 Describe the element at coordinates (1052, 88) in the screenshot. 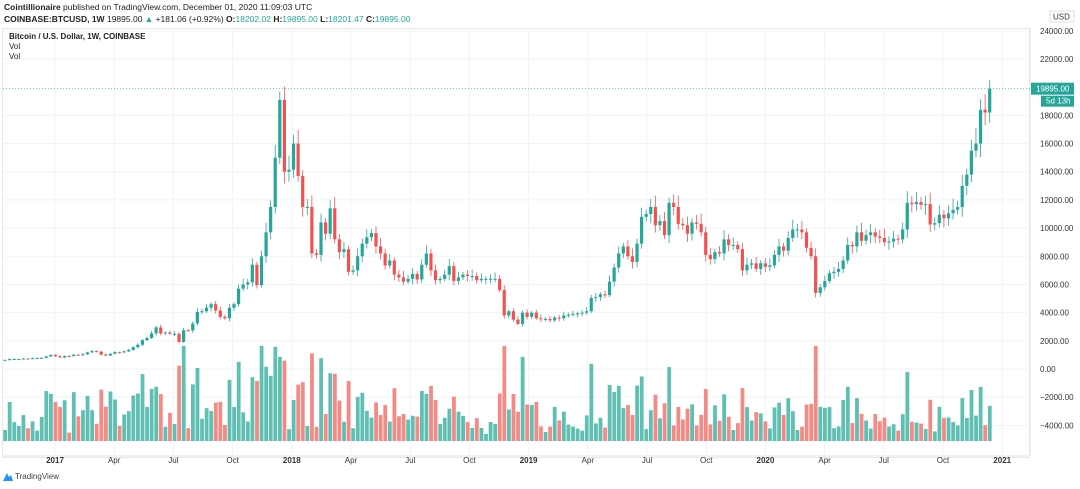

I see `price-label-box` at that location.